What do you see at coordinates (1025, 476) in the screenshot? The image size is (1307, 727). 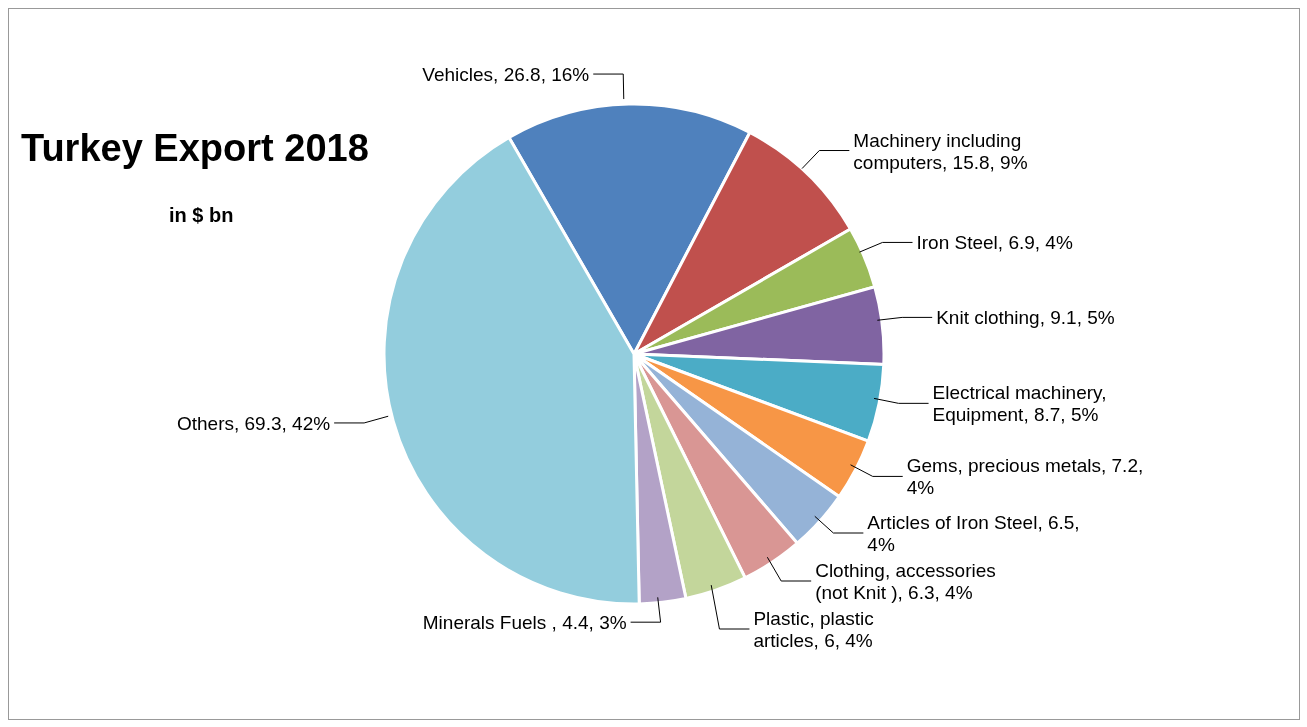 I see `slice-label: Gems, precious metals, 7.2, 4%` at bounding box center [1025, 476].